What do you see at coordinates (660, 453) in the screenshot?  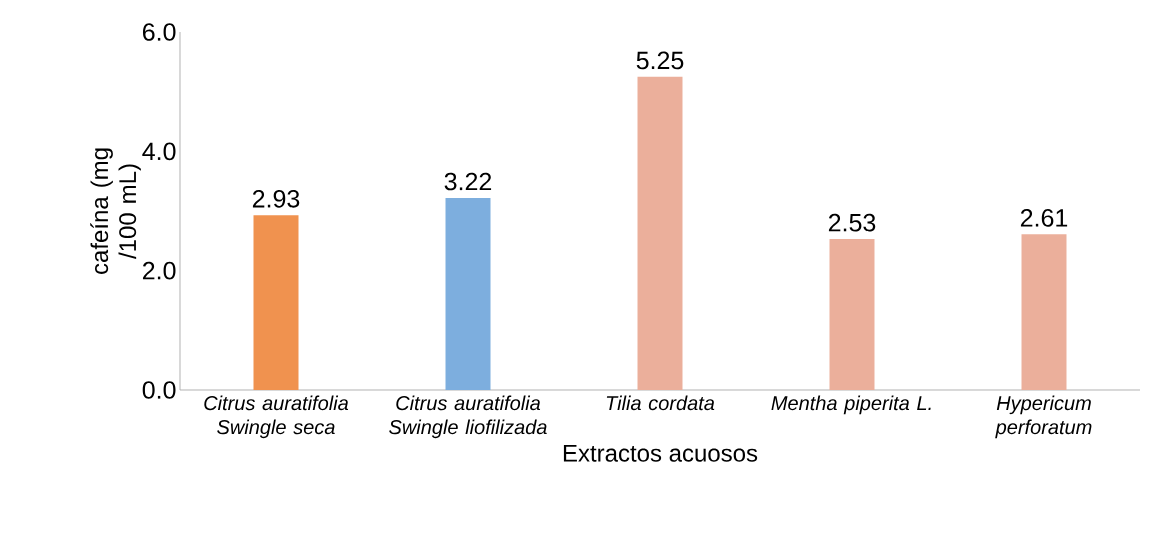 I see `x-axis-title: Extractos acuosos` at bounding box center [660, 453].